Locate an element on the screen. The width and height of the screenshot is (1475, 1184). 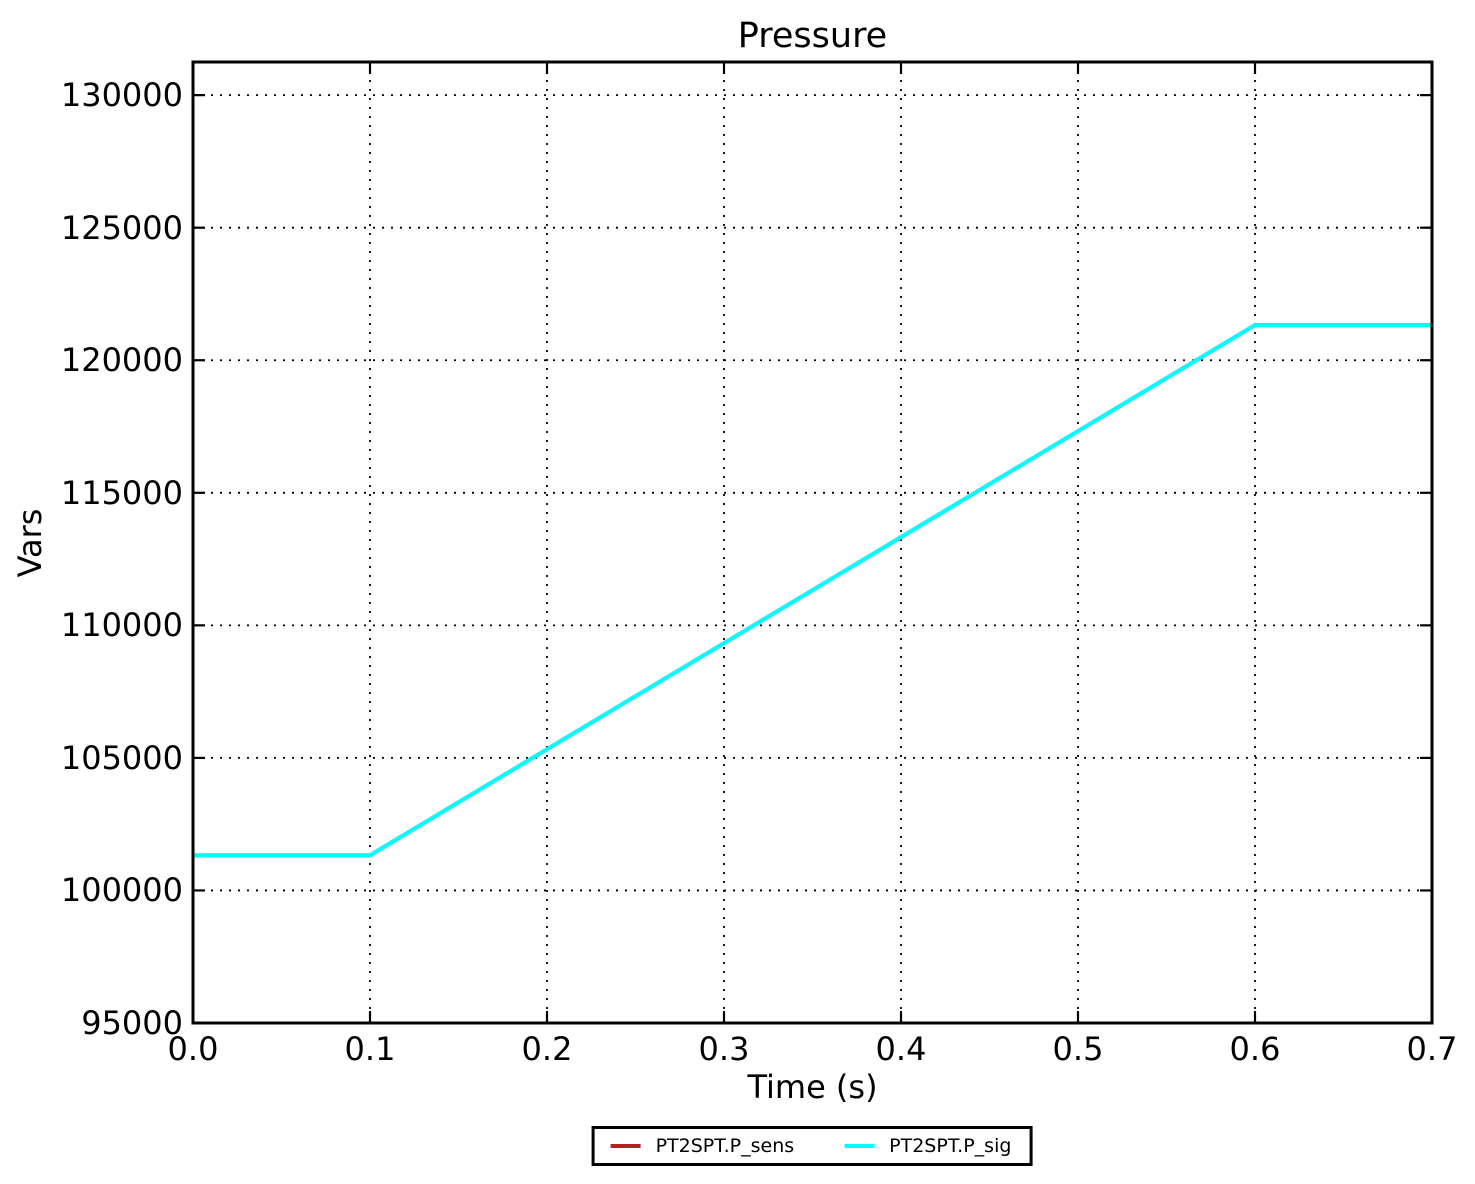
x-tick-label: 0.6 is located at coordinates (1255, 1049).